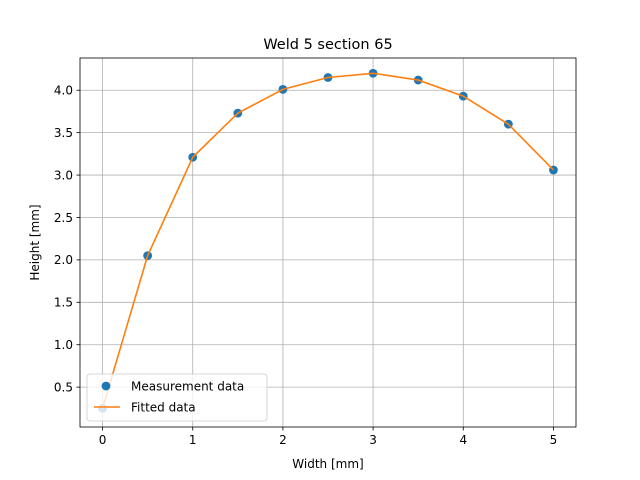 Image resolution: width=640 pixels, height=480 pixels. Describe the element at coordinates (103, 440) in the screenshot. I see `x-tick-label: 0` at that location.